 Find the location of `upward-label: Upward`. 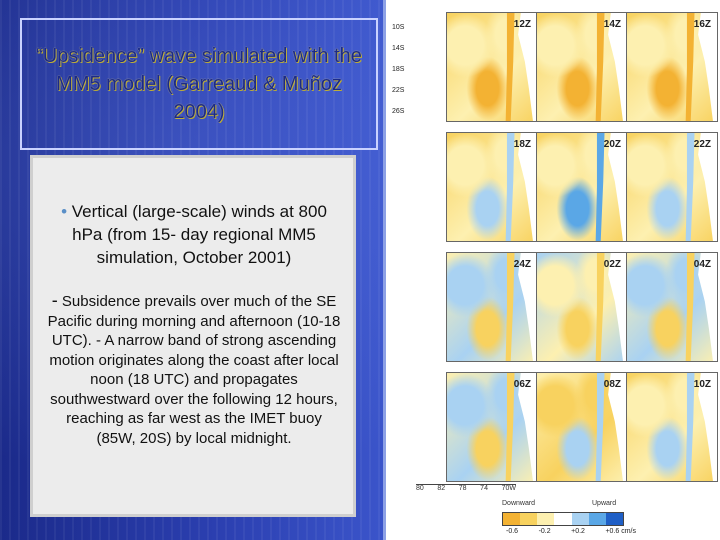

upward-label: Upward is located at coordinates (604, 503).